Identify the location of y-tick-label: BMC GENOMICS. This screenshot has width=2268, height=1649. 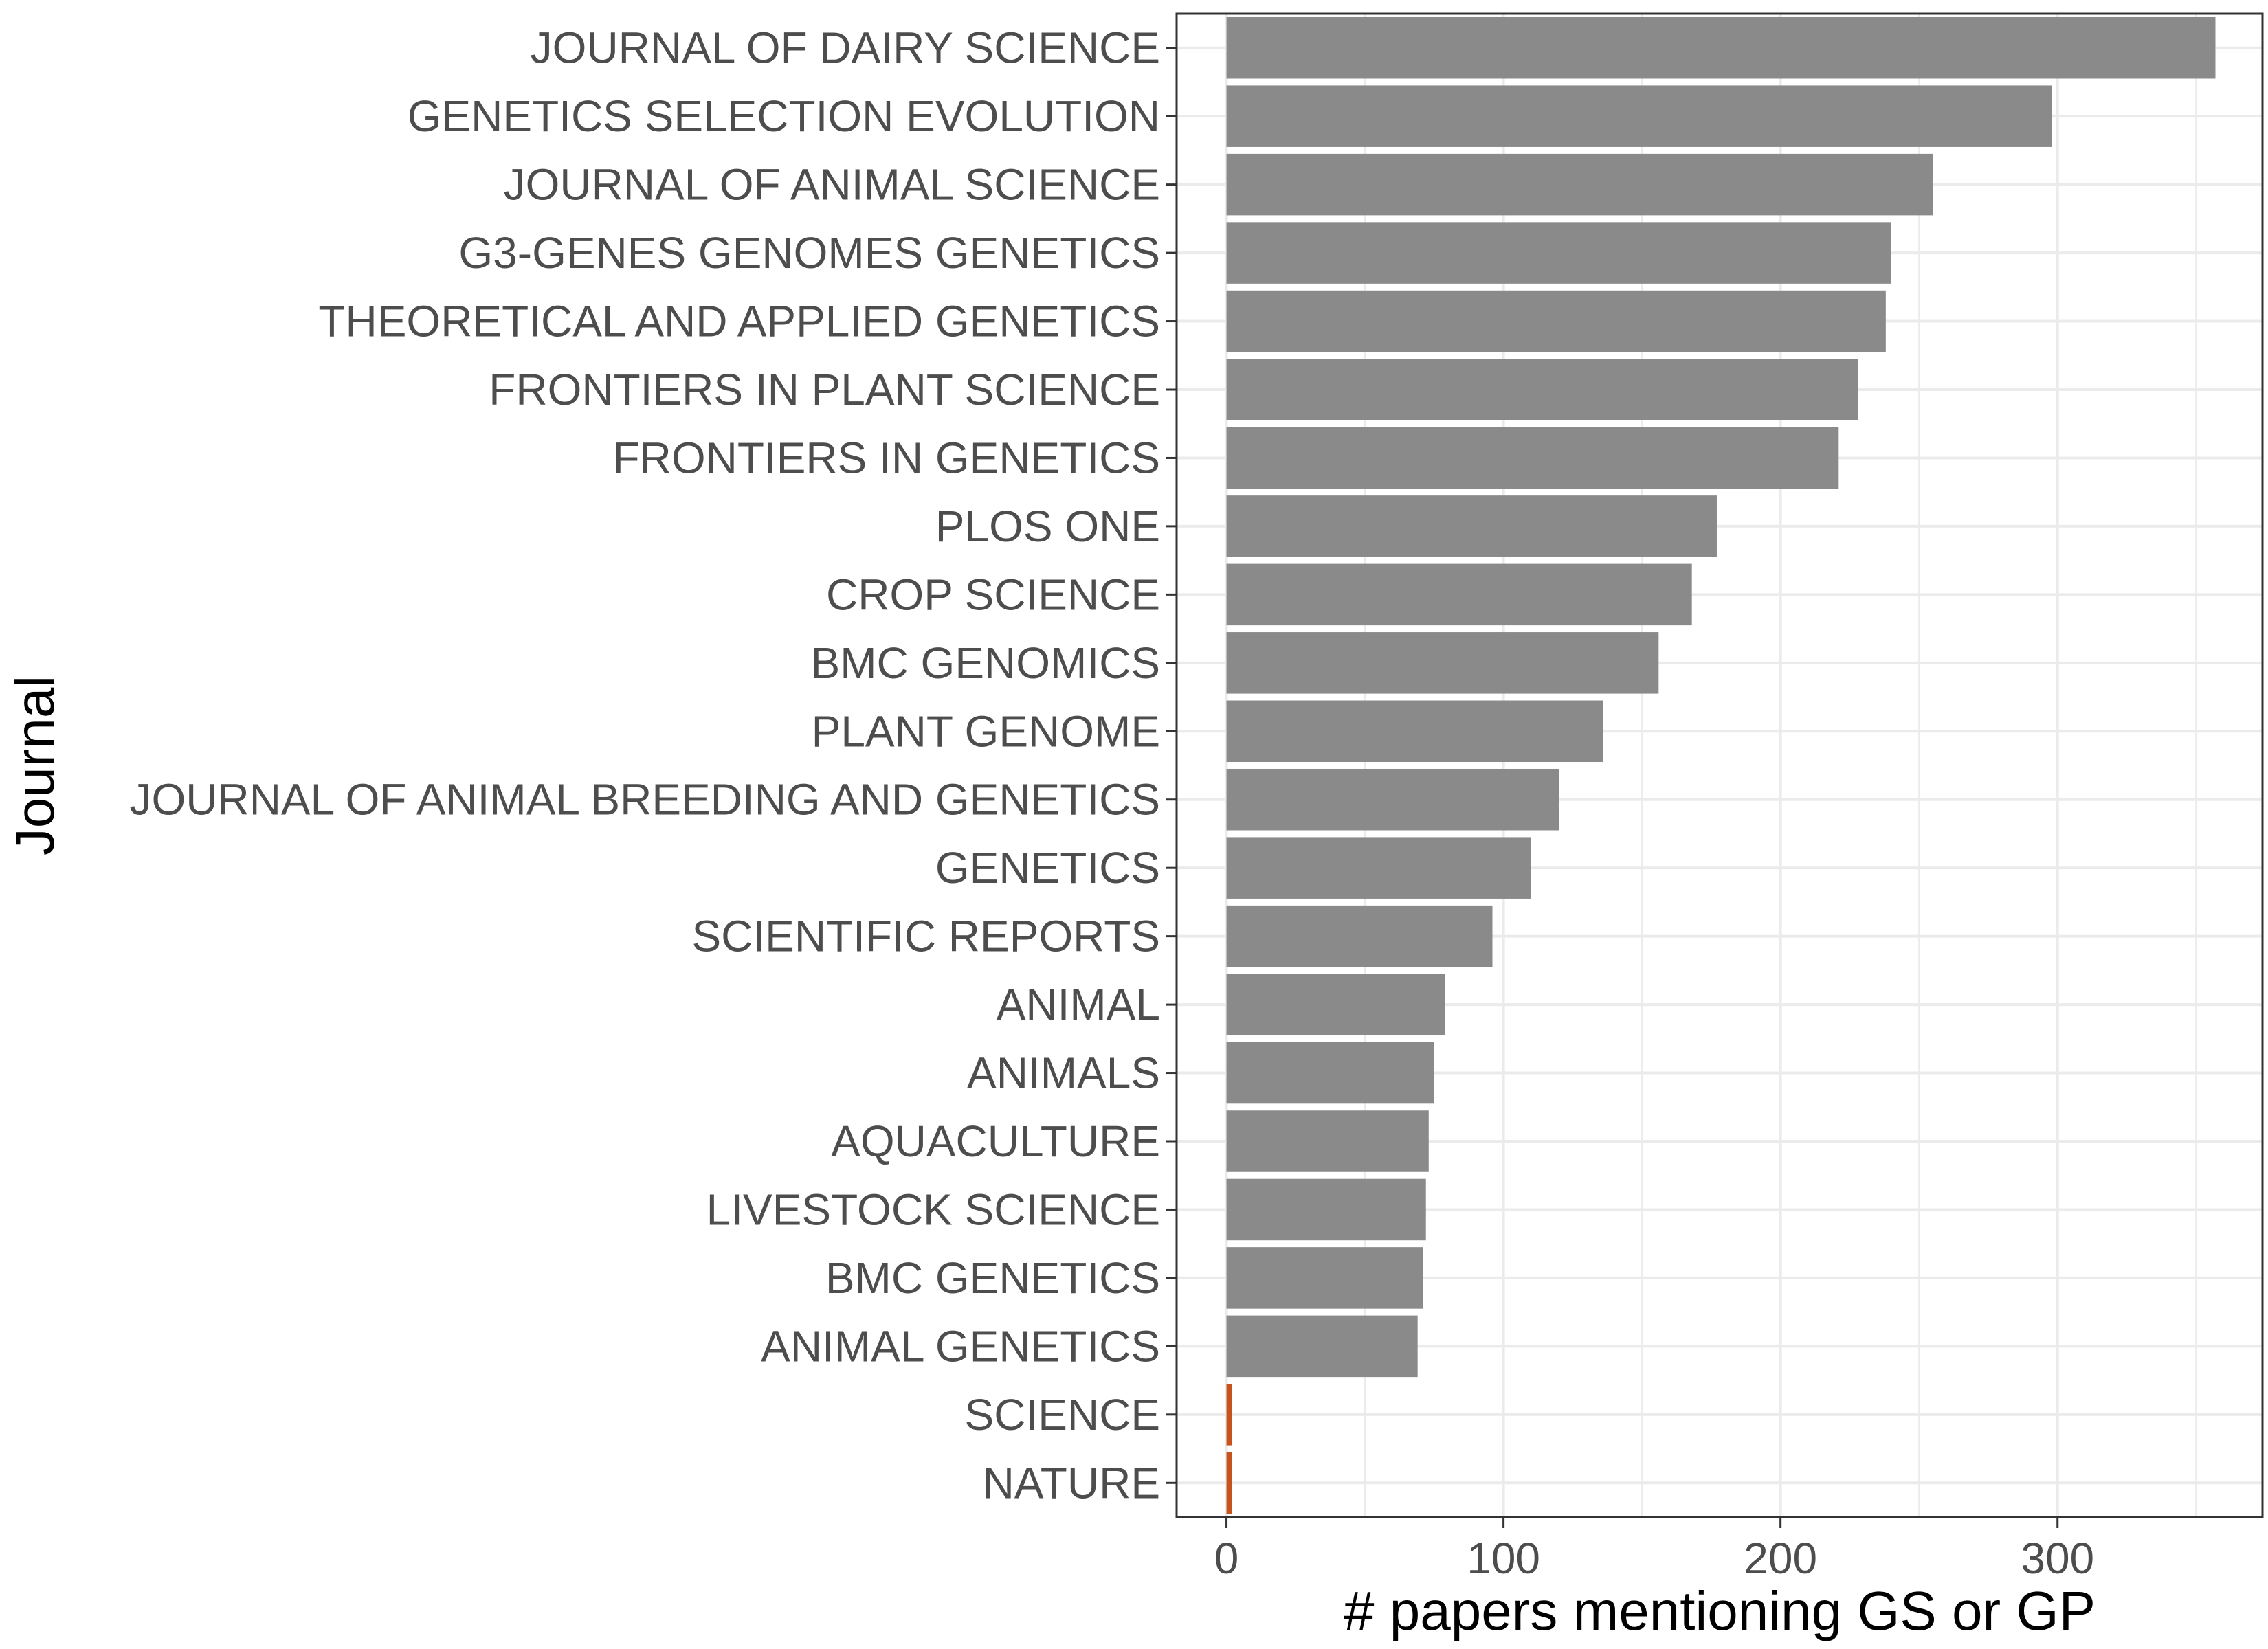
(986, 663).